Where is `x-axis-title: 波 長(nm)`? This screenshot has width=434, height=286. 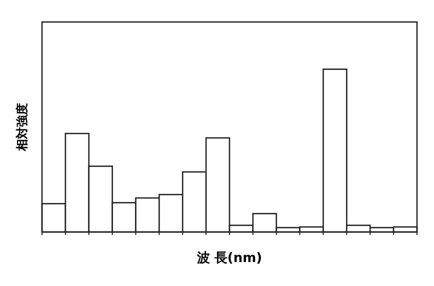 x-axis-title: 波 長(nm) is located at coordinates (229, 258).